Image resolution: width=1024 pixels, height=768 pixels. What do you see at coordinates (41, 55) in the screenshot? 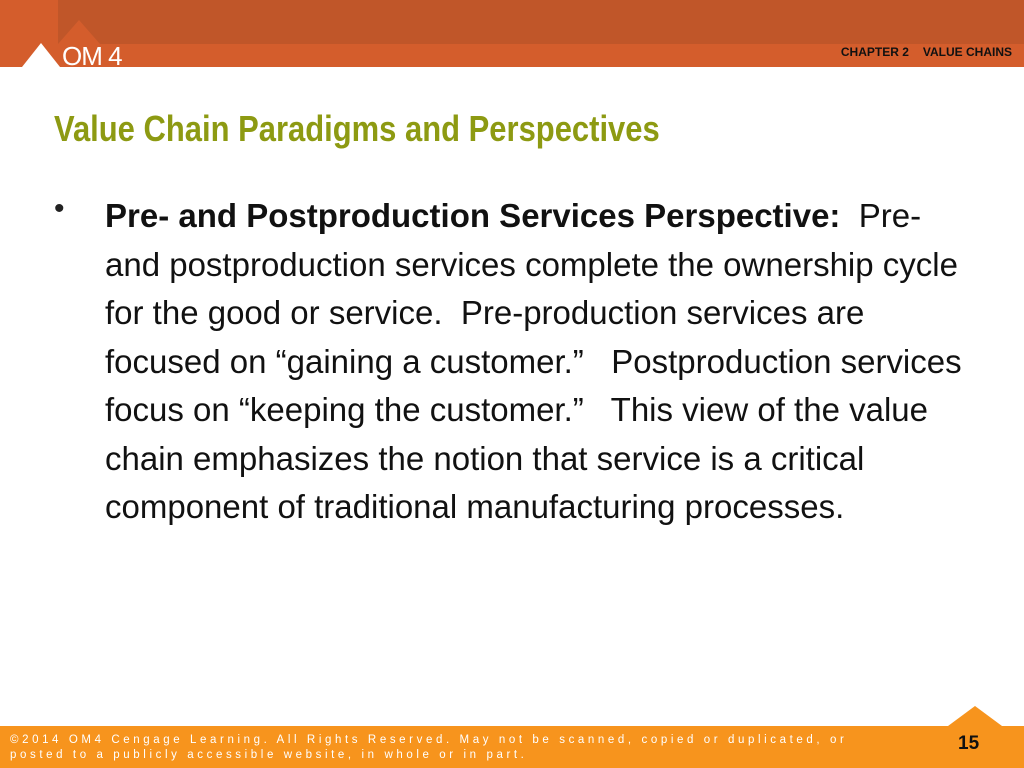
I see `logo-triangle-icon` at bounding box center [41, 55].